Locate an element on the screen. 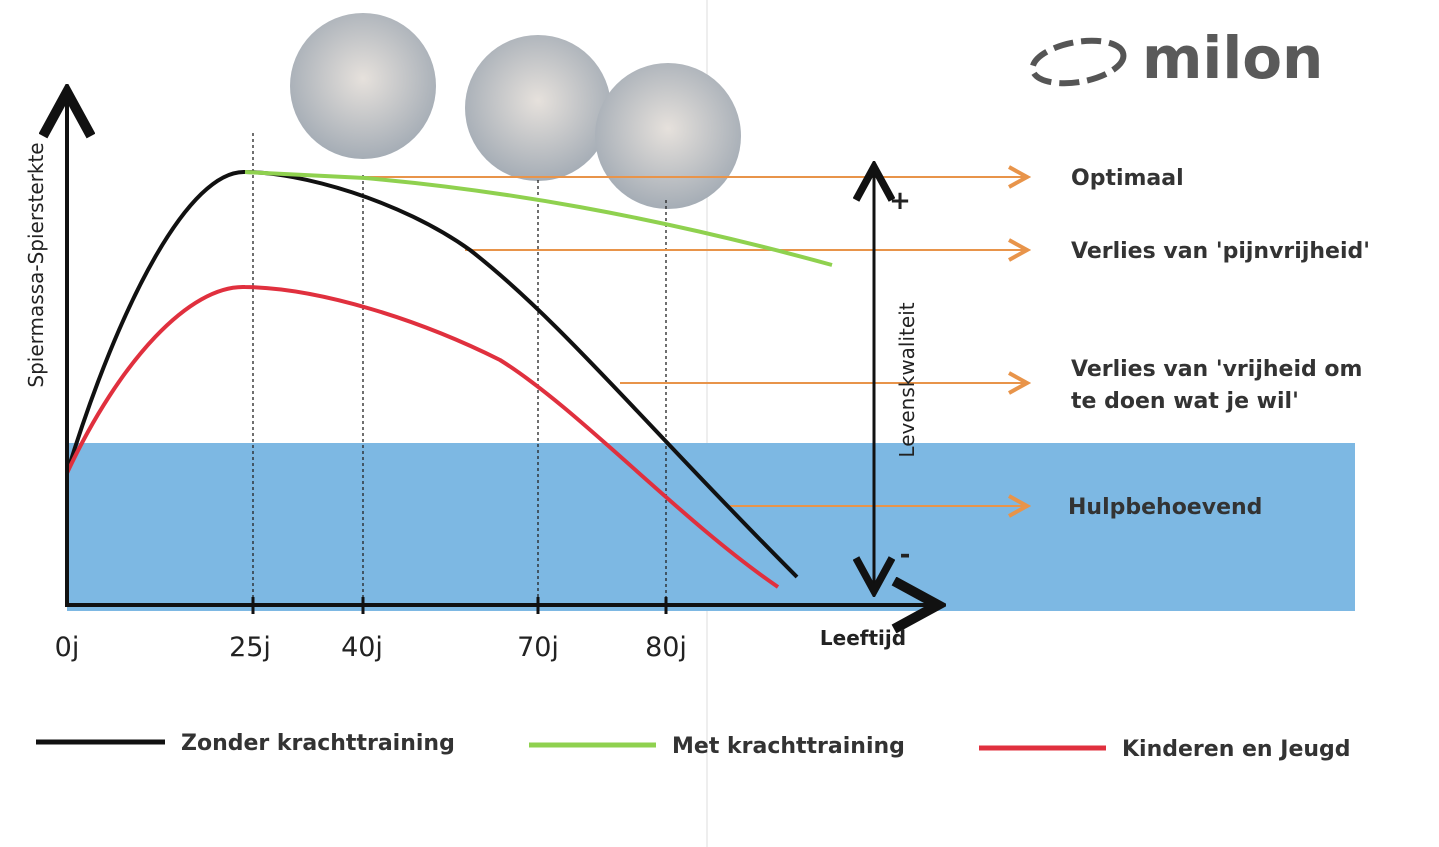 The height and width of the screenshot is (847, 1439). x-tick-label: 70j is located at coordinates (538, 647).